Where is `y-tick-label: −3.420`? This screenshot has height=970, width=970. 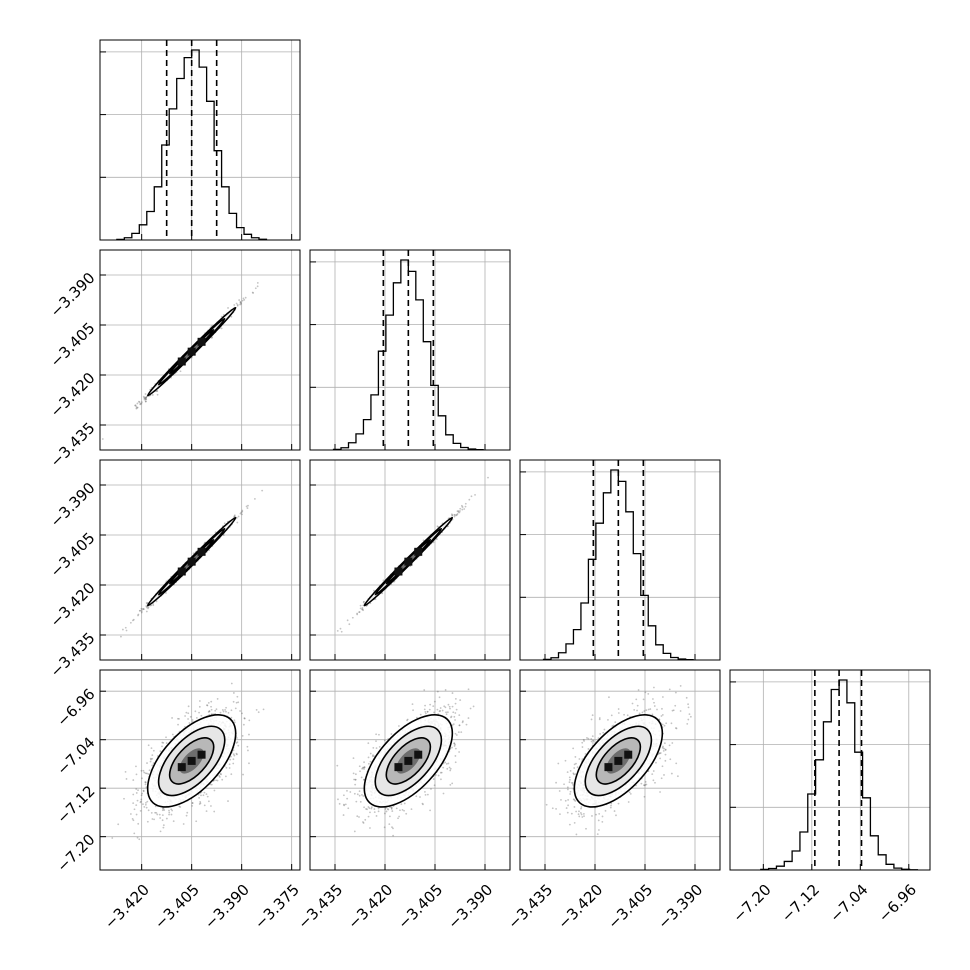 y-tick-label: −3.420 is located at coordinates (73, 605).